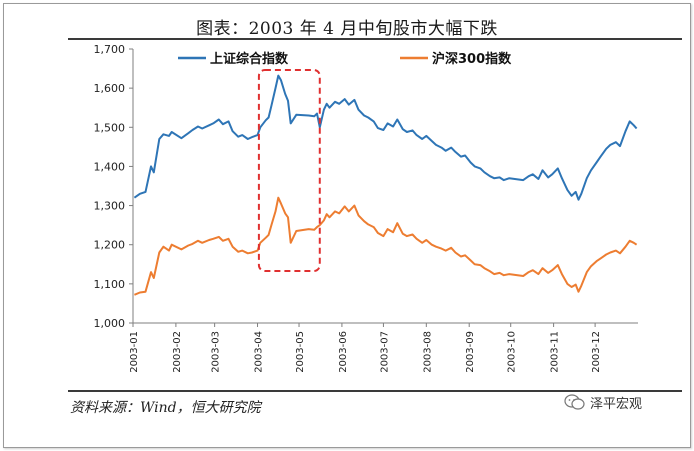 The width and height of the screenshot is (694, 451). Describe the element at coordinates (110, 206) in the screenshot. I see `y-tick-label: 1,300` at that location.